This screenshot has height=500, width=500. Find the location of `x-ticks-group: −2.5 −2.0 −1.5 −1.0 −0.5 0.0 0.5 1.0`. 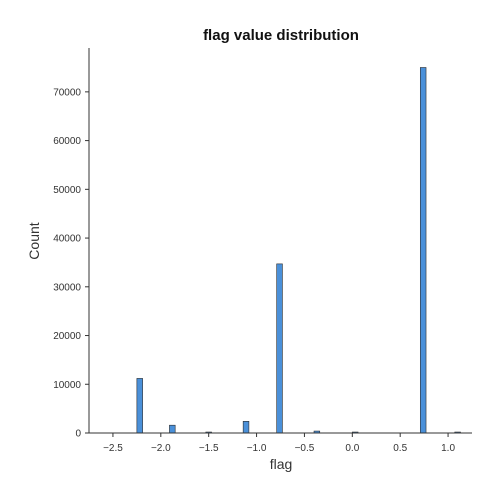

x-ticks-group: −2.5 −2.0 −1.5 −1.0 −0.5 0.0 0.5 1.0 is located at coordinates (279, 443).